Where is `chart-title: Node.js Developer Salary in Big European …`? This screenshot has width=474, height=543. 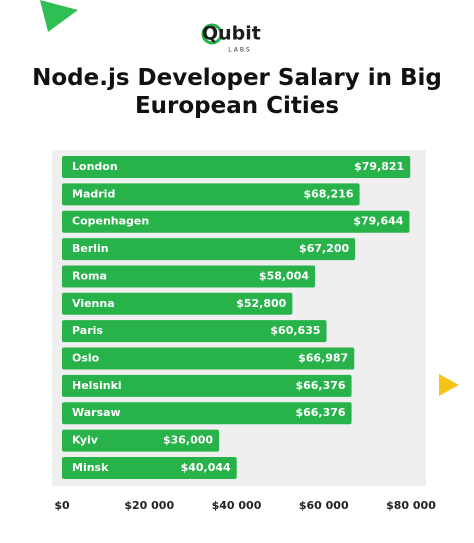 chart-title: Node.js Developer Salary in Big European … is located at coordinates (237, 92).